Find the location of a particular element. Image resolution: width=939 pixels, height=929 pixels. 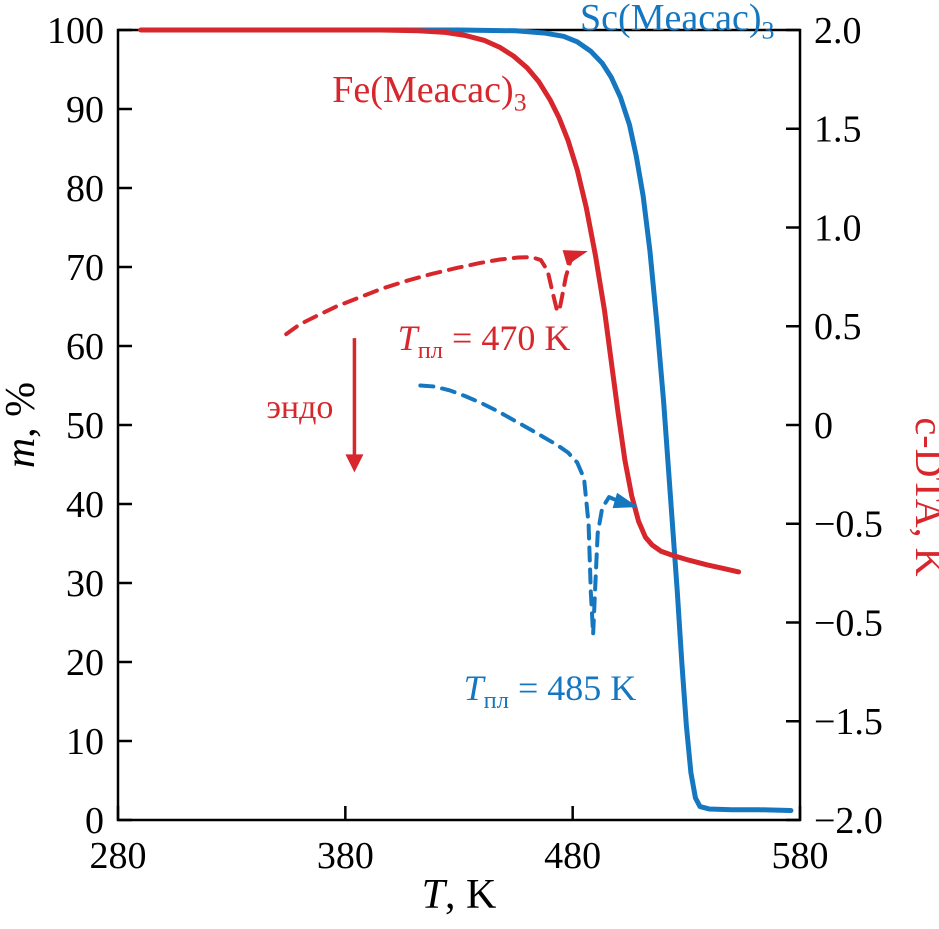

left-axis-tick-label: 10 is located at coordinates (85, 742).